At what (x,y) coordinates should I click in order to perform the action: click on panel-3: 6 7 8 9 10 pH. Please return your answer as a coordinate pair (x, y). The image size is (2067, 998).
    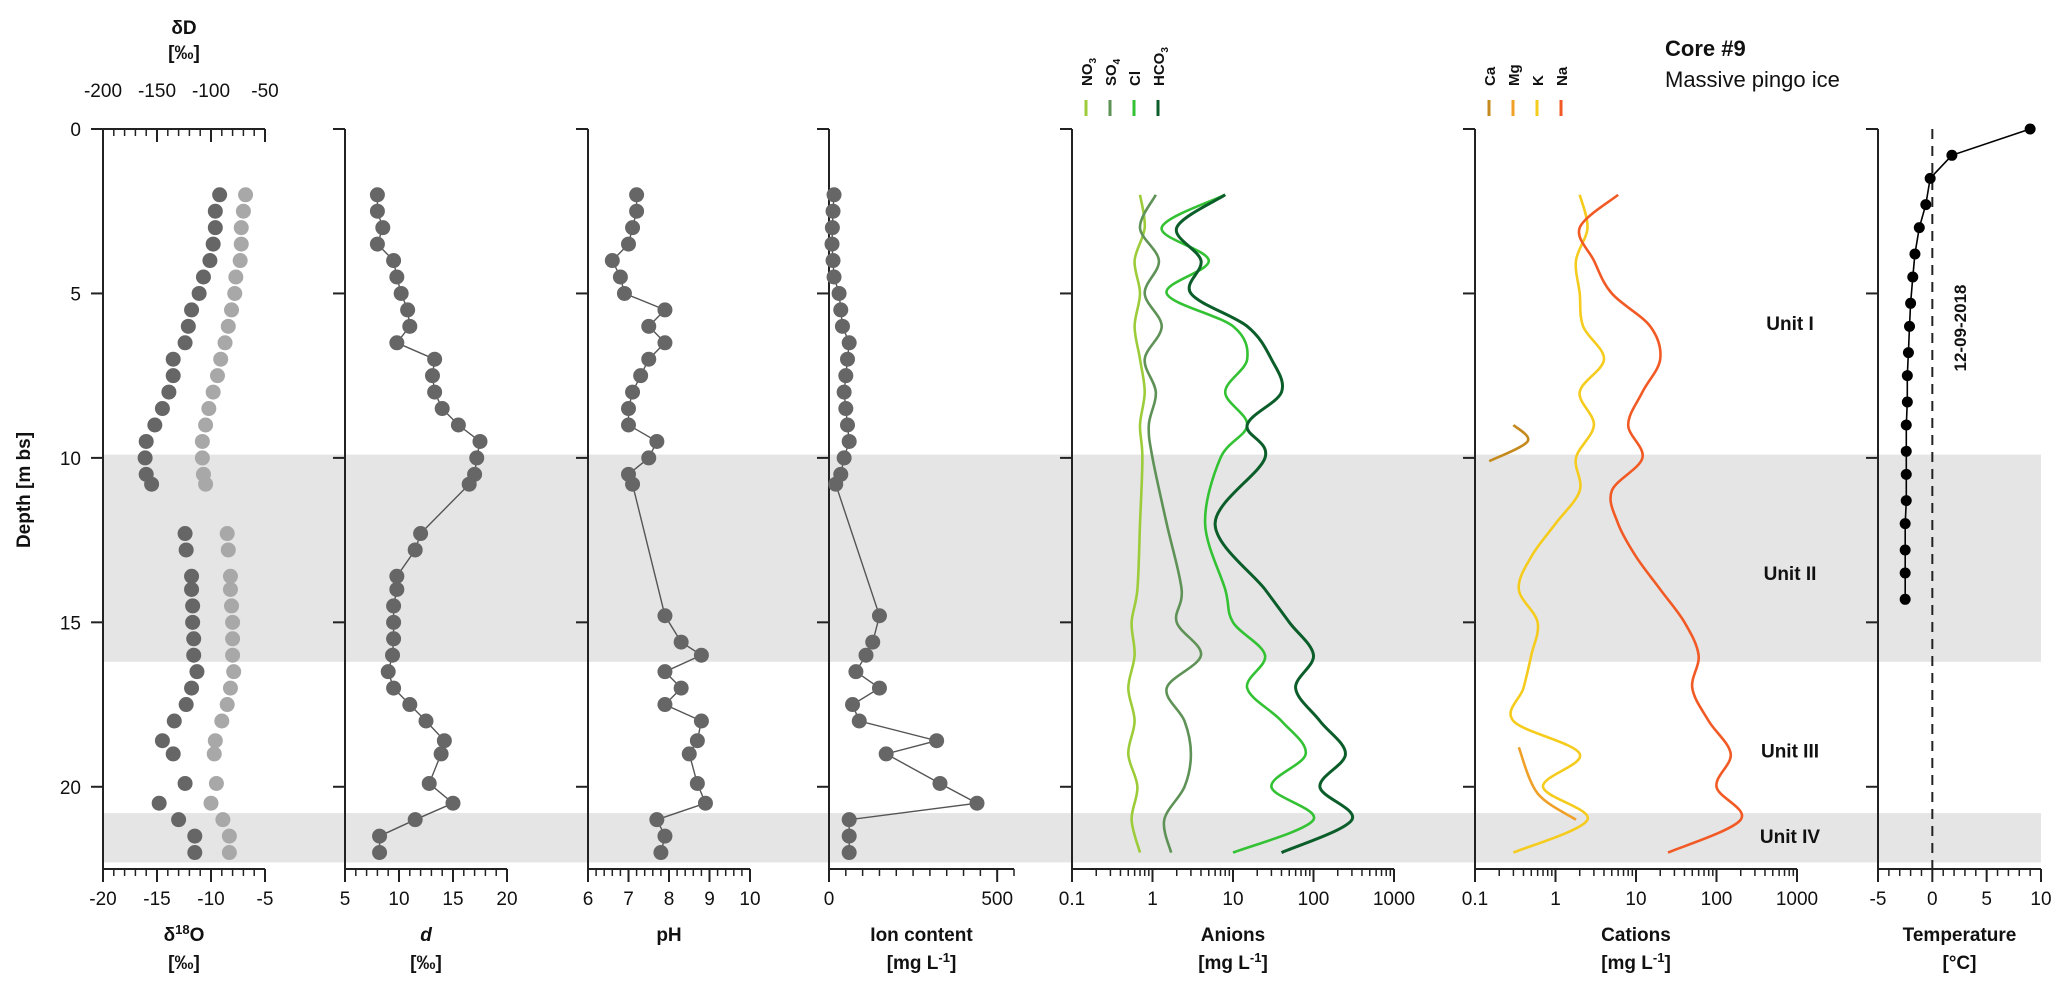
    Looking at the image, I should click on (668, 537).